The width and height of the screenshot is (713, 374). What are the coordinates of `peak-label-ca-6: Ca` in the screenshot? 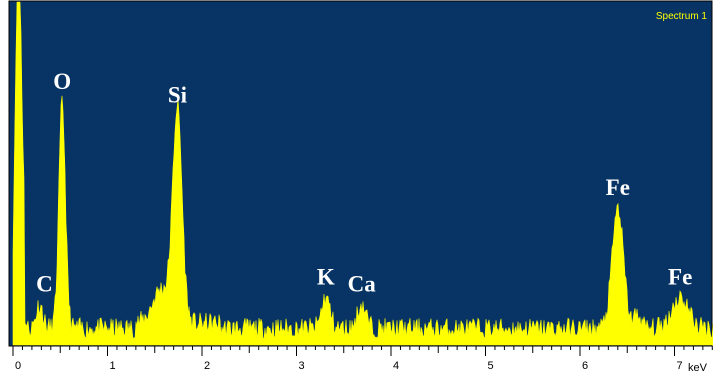 It's located at (362, 283).